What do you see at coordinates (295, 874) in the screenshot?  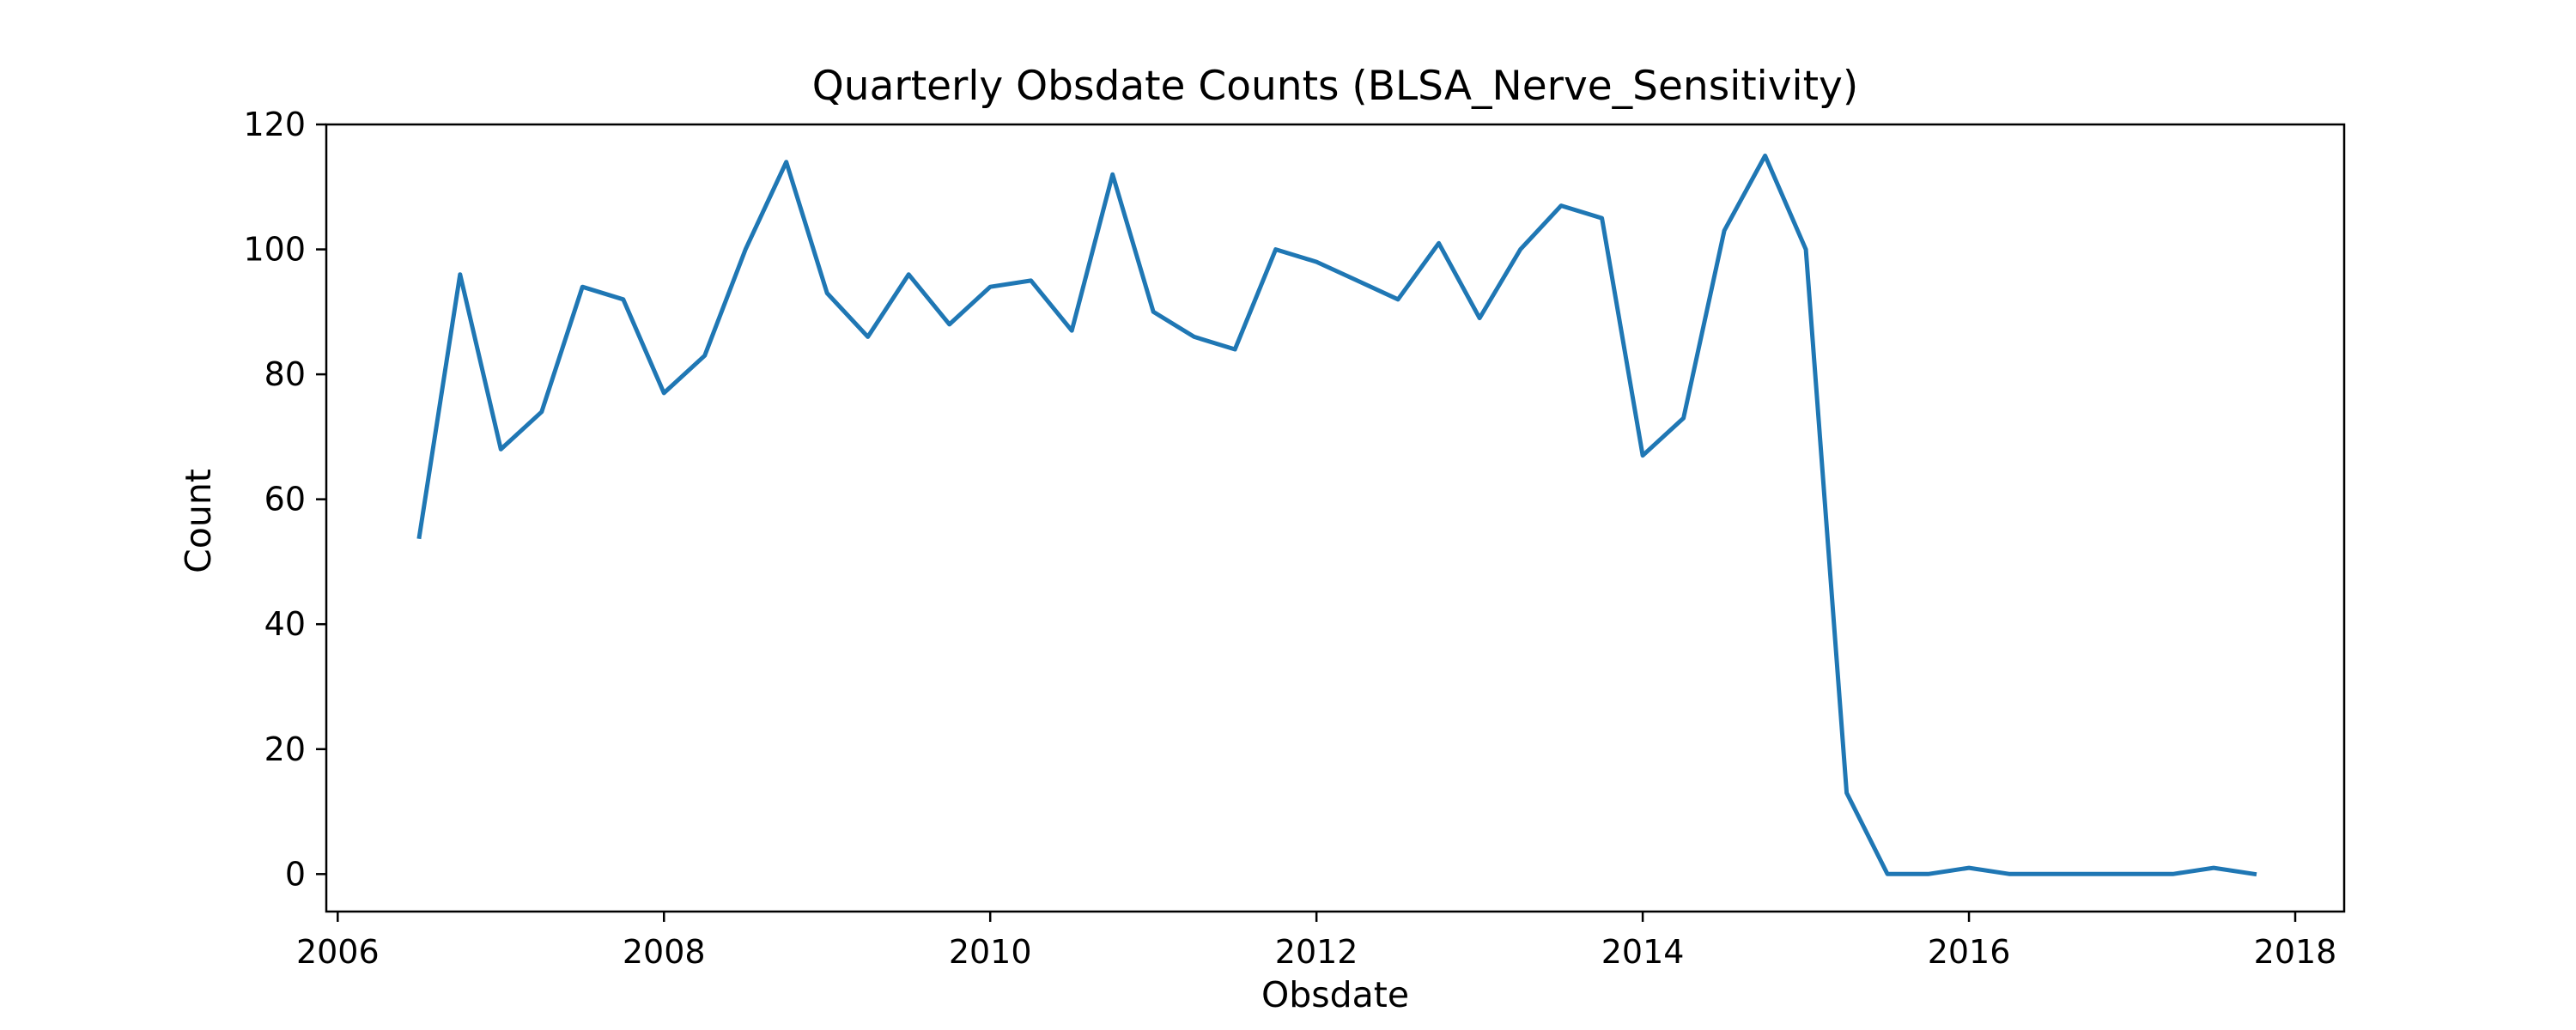 I see `y-tick-label-0: 0` at bounding box center [295, 874].